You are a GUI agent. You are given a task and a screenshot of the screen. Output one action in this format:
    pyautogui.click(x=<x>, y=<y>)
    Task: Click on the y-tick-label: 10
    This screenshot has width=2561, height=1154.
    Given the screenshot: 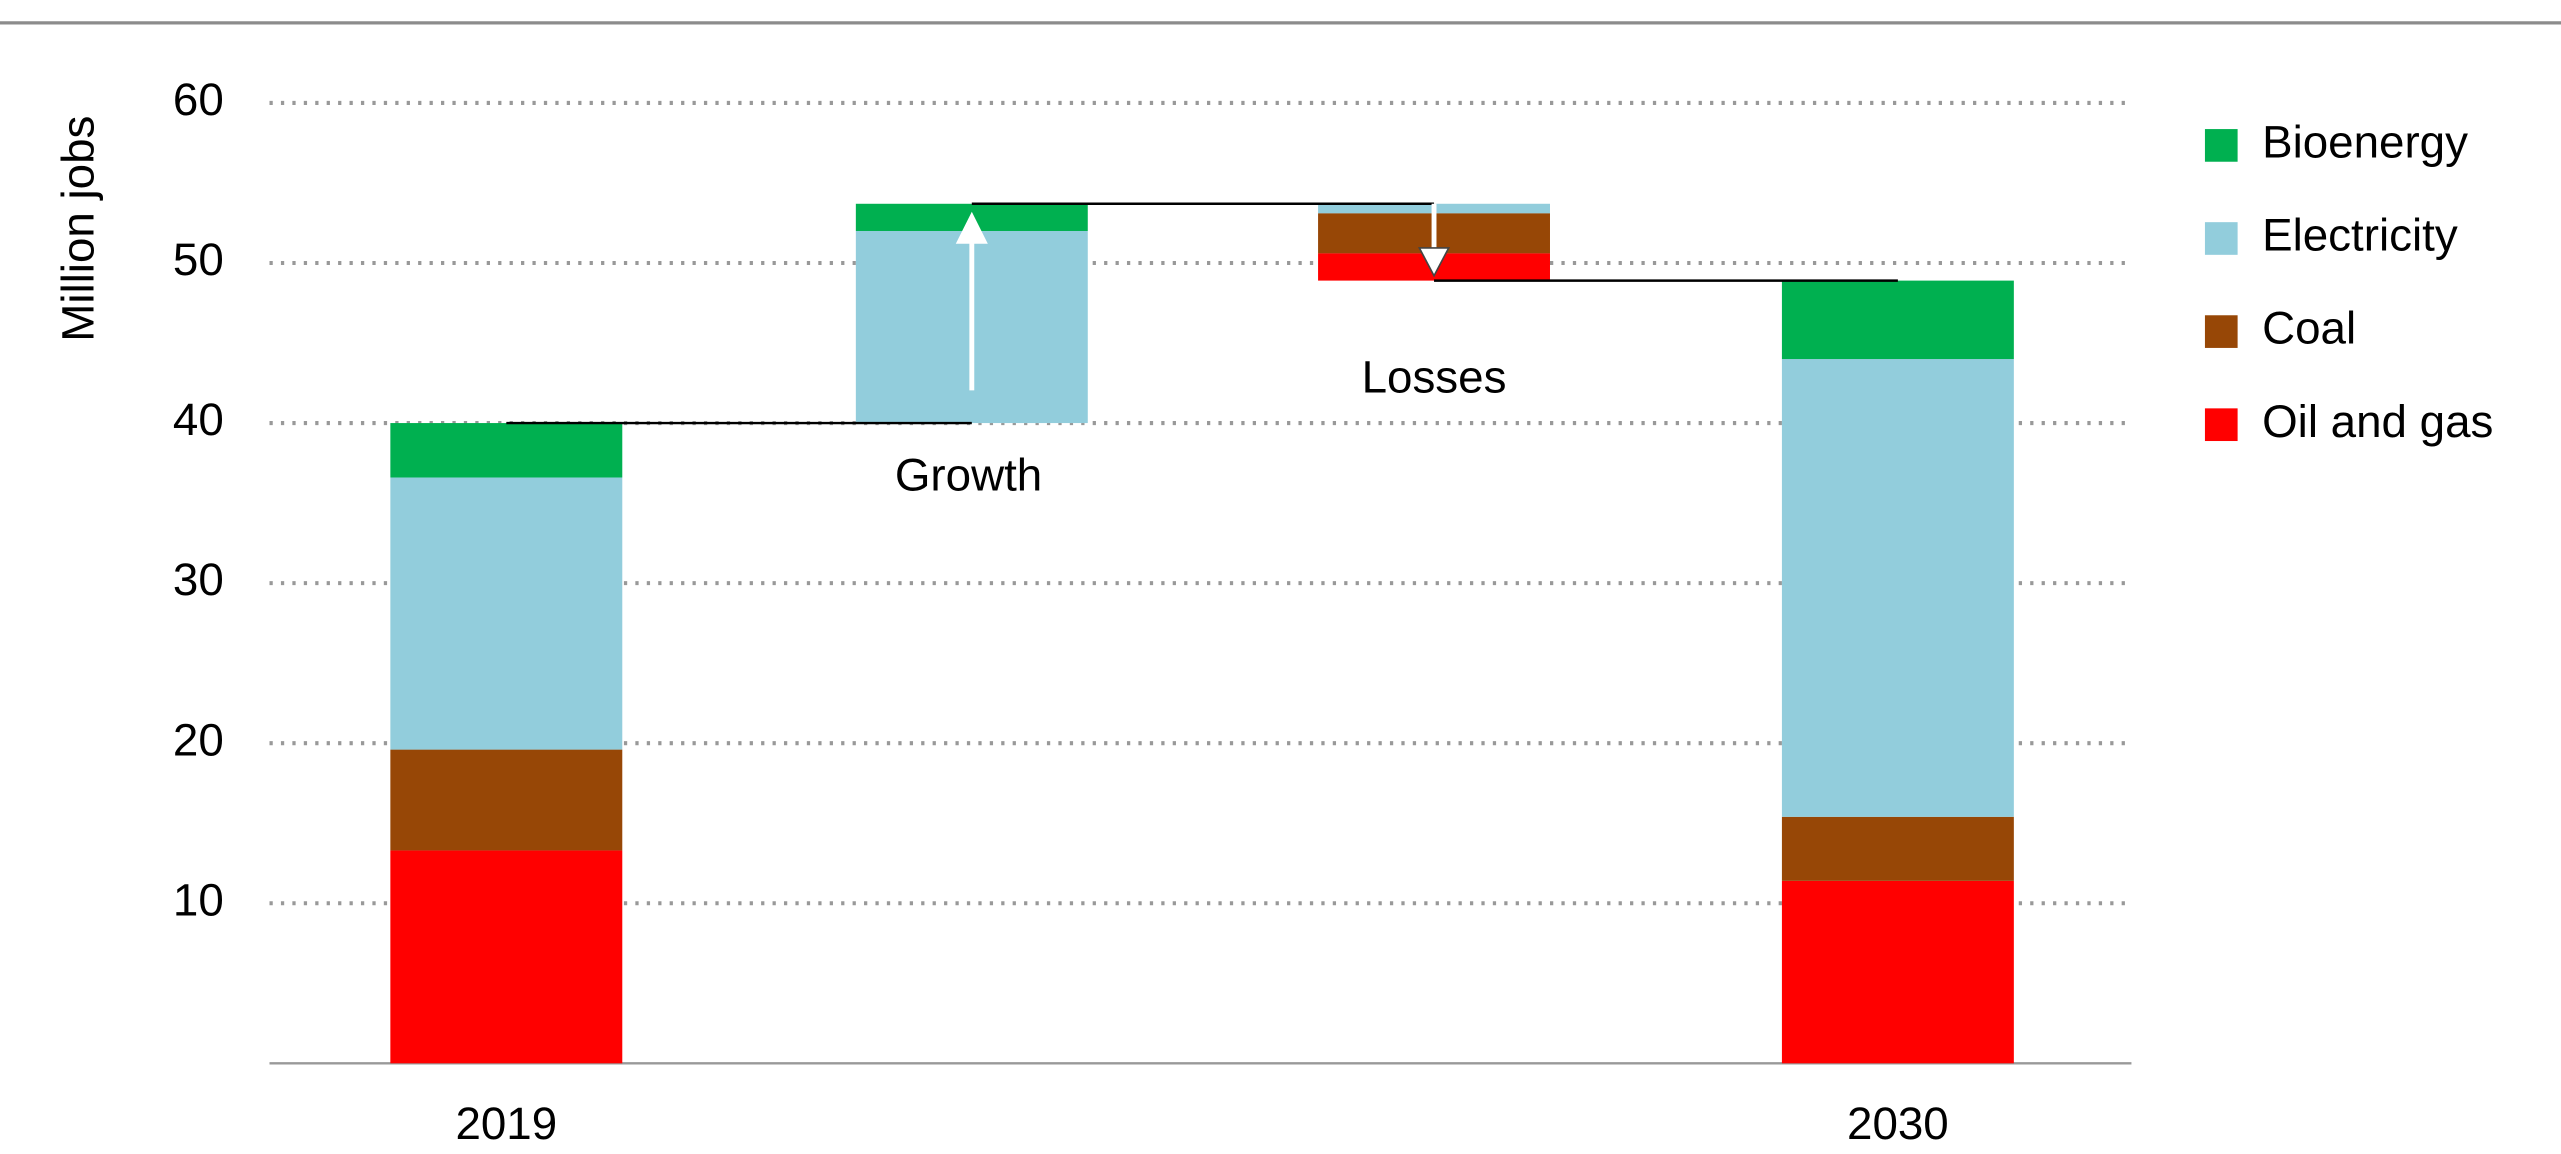 What is the action you would take?
    pyautogui.click(x=198, y=899)
    